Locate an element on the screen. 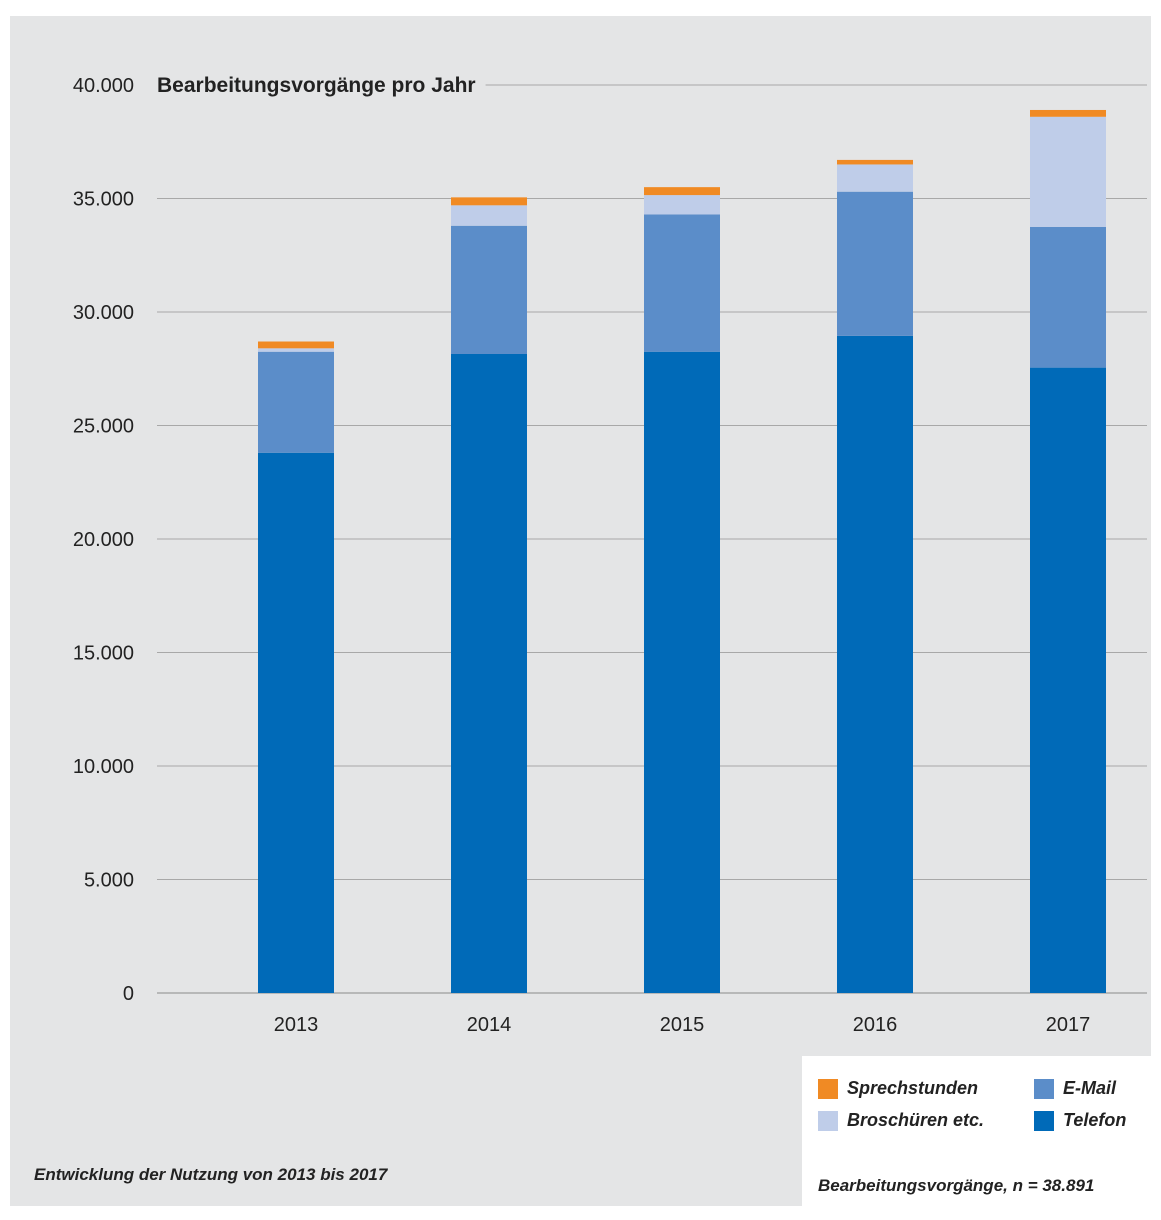 The image size is (1161, 1220). y-tick-label-10000: 10.000 is located at coordinates (103, 767).